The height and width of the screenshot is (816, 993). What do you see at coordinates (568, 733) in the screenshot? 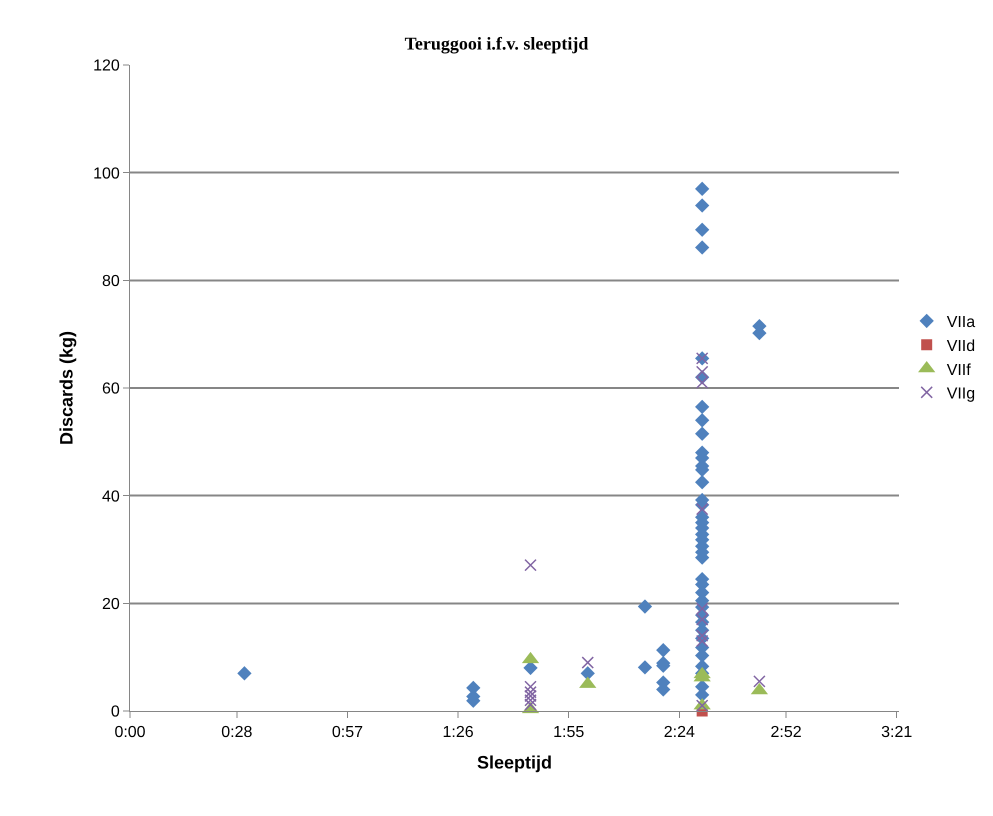
I see `x-tick-label: 1:55` at bounding box center [568, 733].